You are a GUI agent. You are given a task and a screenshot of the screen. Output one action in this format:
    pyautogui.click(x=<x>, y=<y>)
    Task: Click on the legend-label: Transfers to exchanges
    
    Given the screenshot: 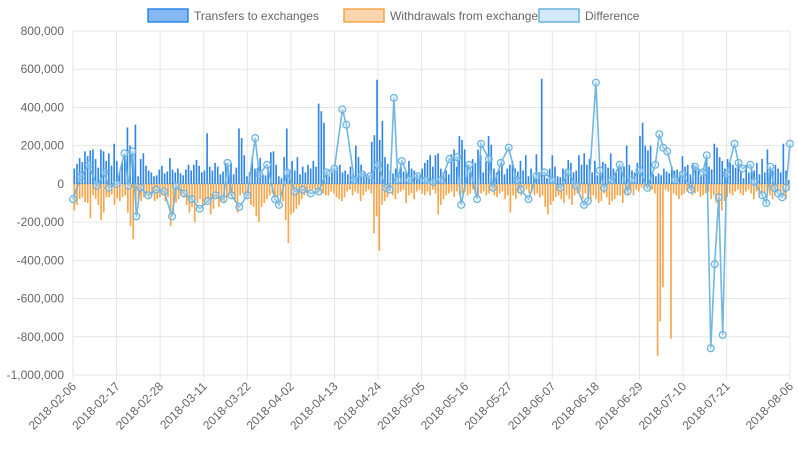 What is the action you would take?
    pyautogui.click(x=256, y=16)
    